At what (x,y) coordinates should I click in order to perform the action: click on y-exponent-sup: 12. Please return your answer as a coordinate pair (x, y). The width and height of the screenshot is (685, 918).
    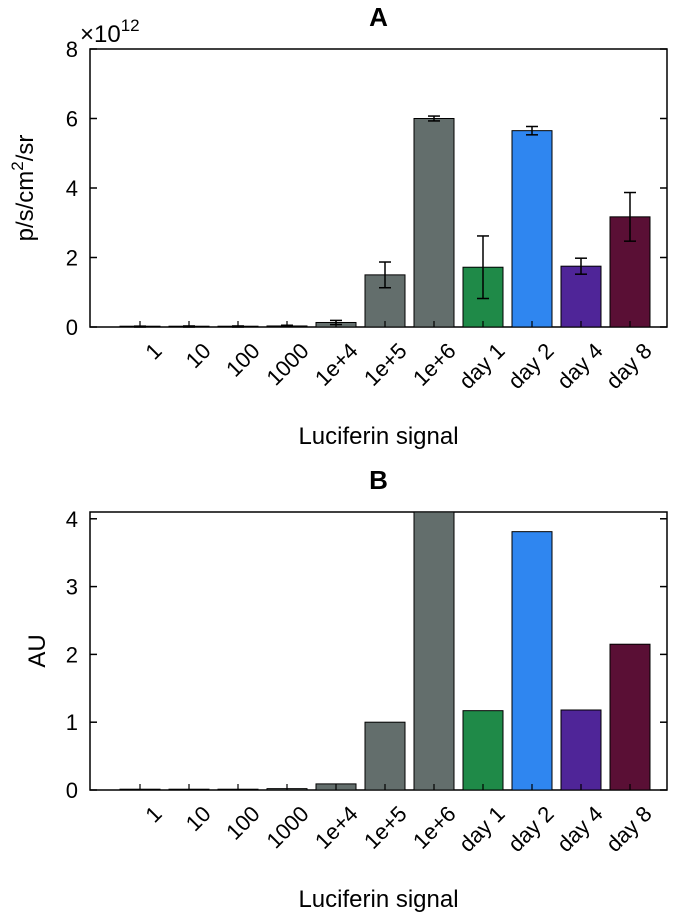
    Looking at the image, I should click on (130, 25).